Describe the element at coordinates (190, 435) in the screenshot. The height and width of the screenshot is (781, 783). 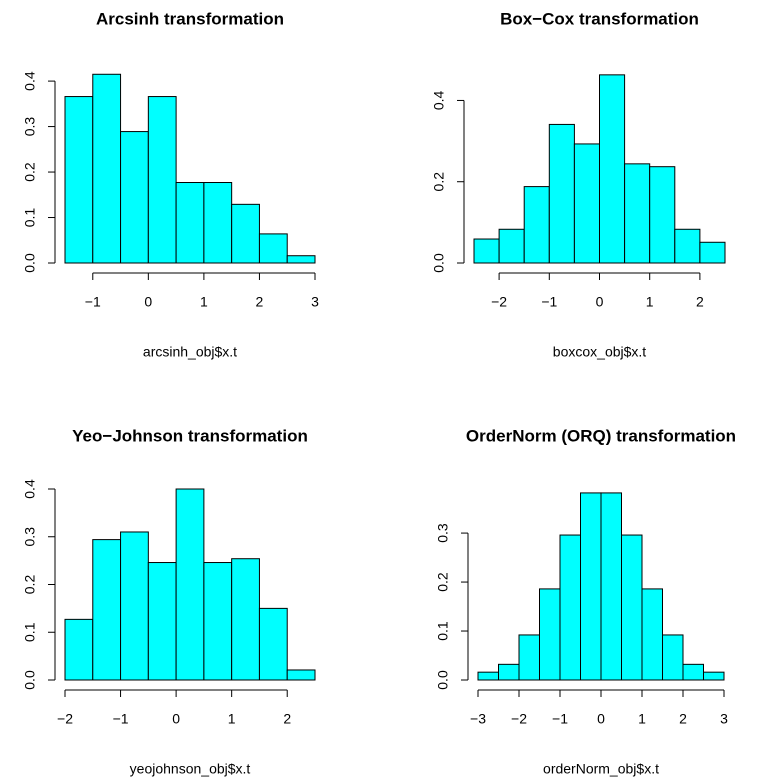
I see `chart-title: Yeo−Johnson transformation` at that location.